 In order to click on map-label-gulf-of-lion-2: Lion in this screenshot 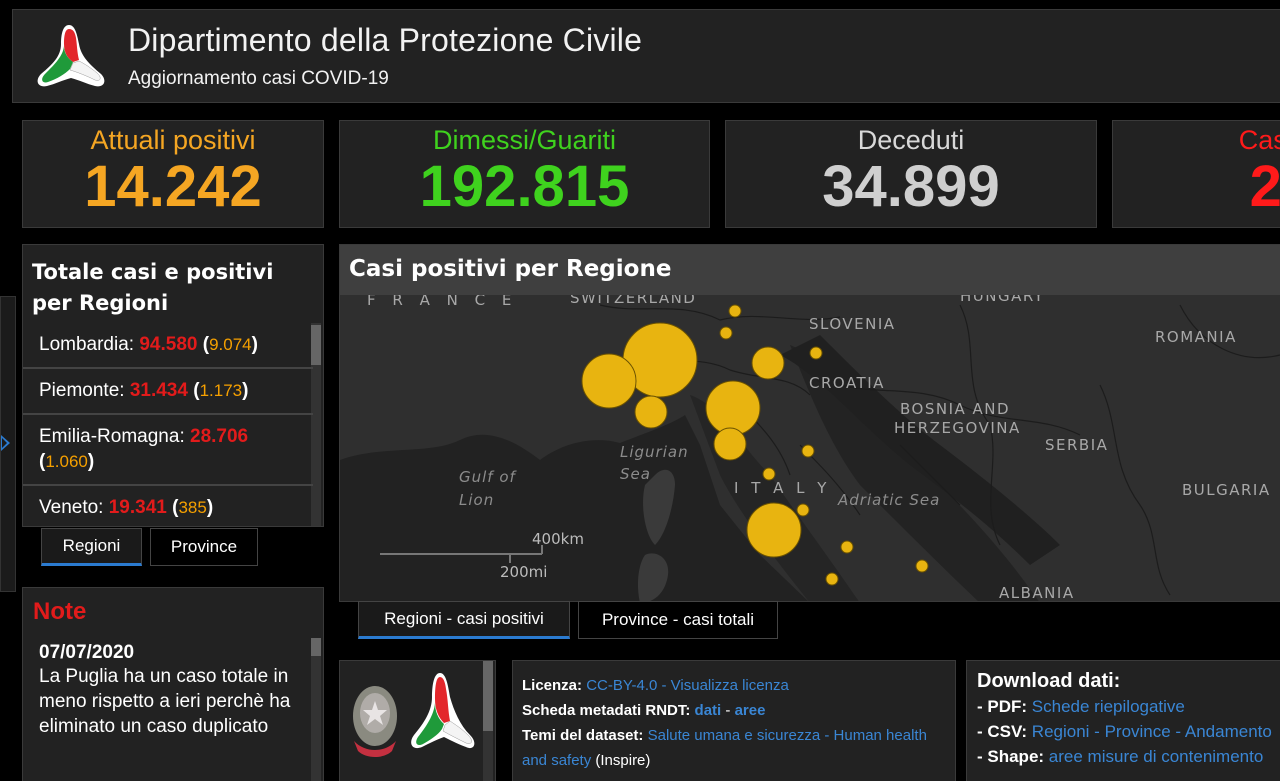, I will do `click(477, 500)`.